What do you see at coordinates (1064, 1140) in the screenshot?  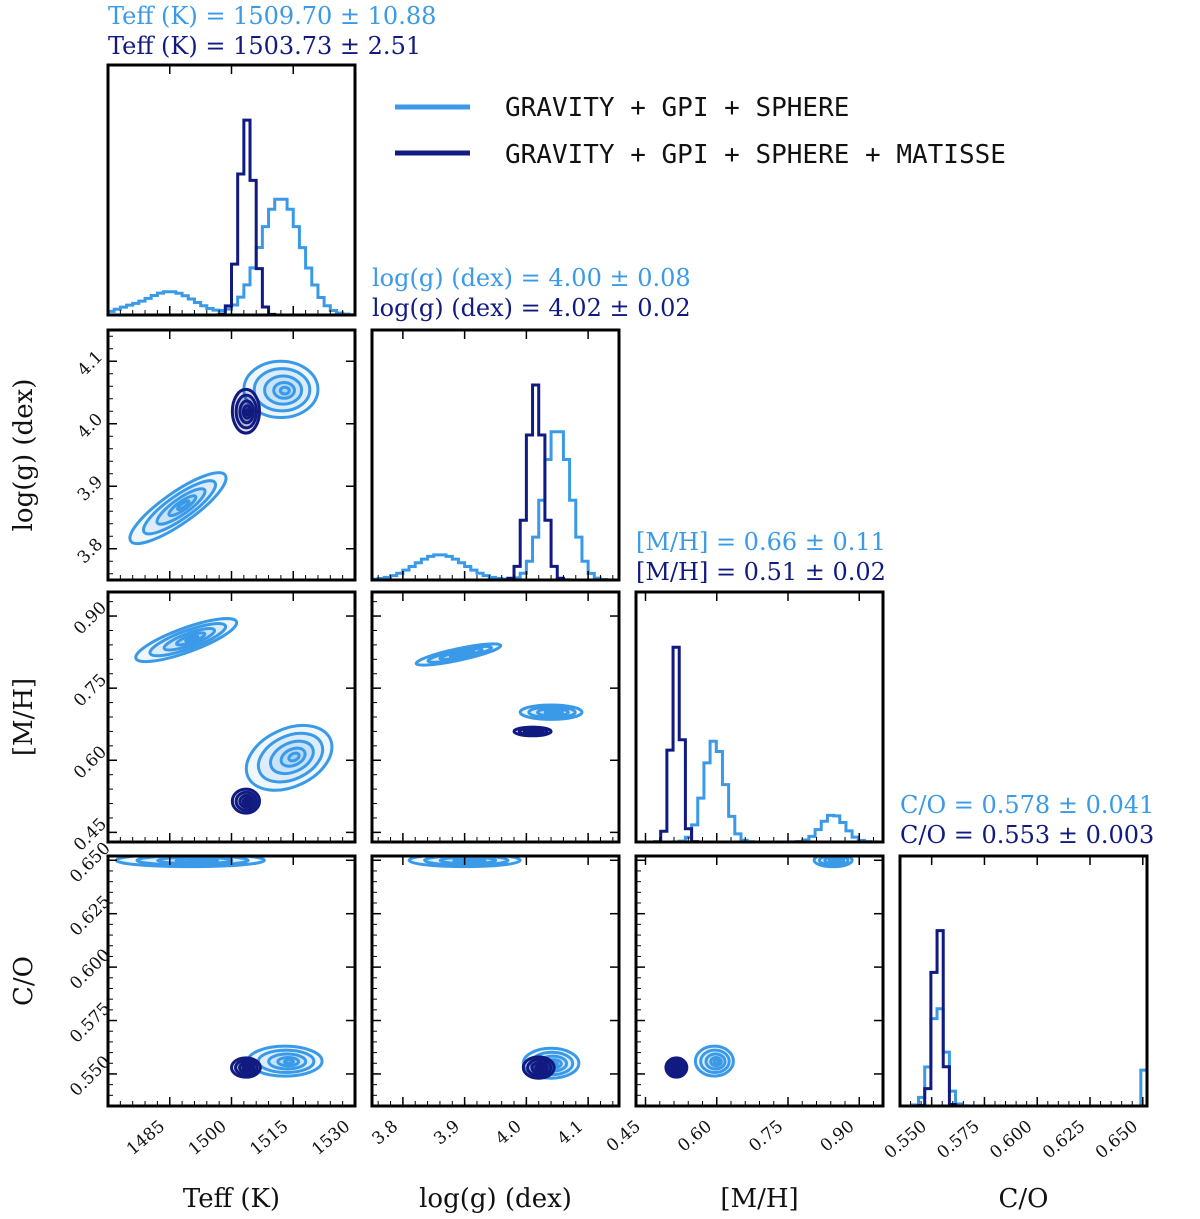 I see `x-tick-label: 0.625` at bounding box center [1064, 1140].